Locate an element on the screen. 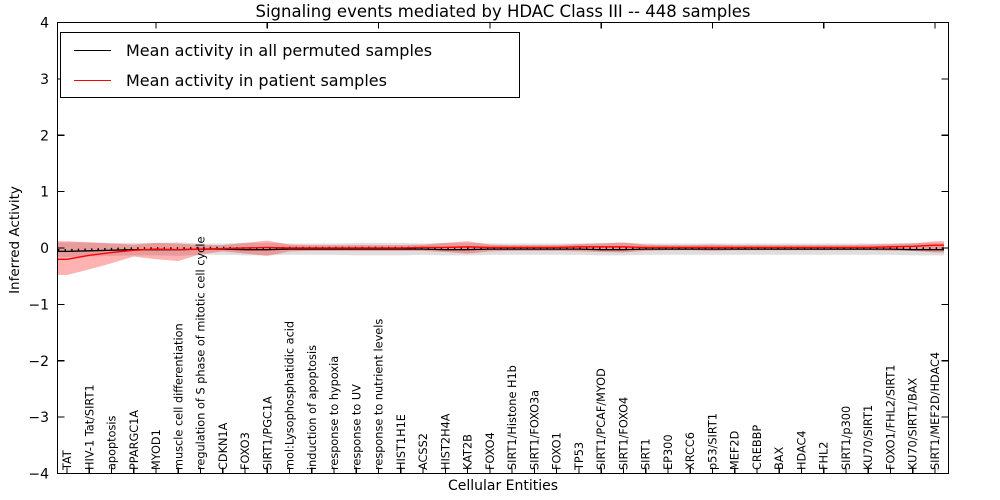 This screenshot has width=1000, height=500. x-tick-label: FOXO1/FHL2/SIRT1 is located at coordinates (890, 417).